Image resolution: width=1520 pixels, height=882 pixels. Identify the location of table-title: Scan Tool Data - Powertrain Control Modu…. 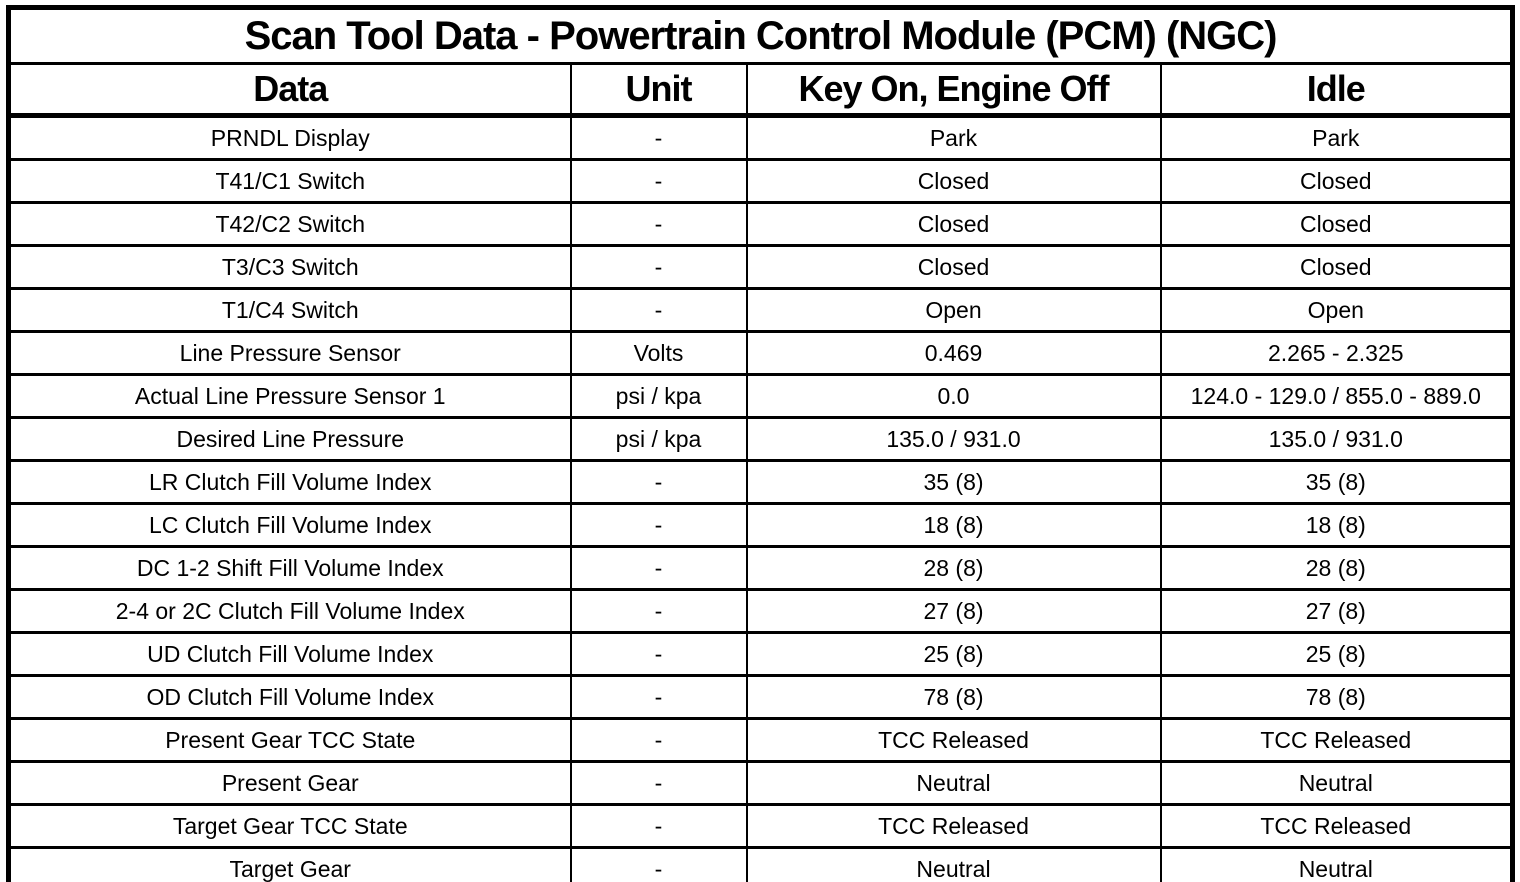
(760, 35).